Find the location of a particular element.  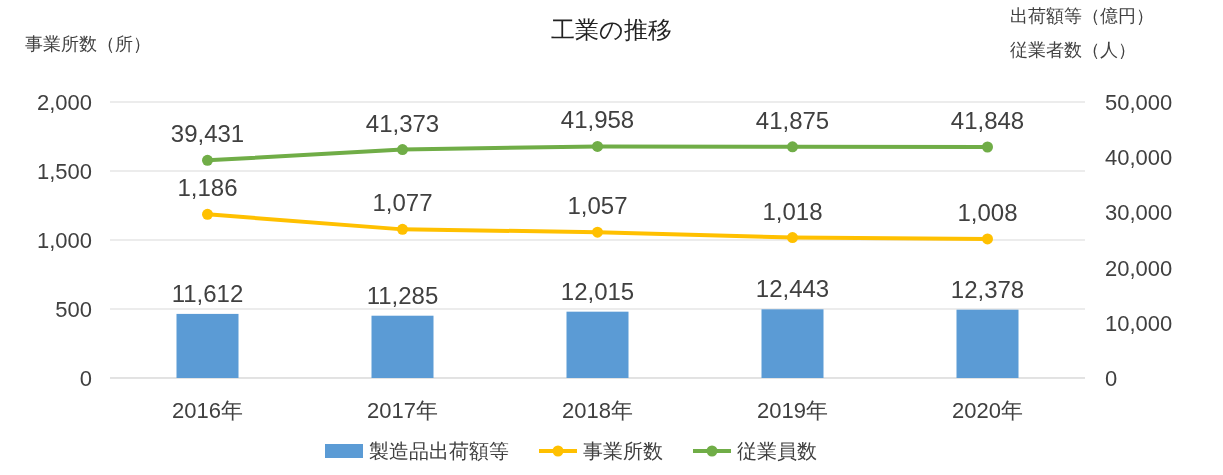

legend-label: 製造品出荷額等 is located at coordinates (439, 451).